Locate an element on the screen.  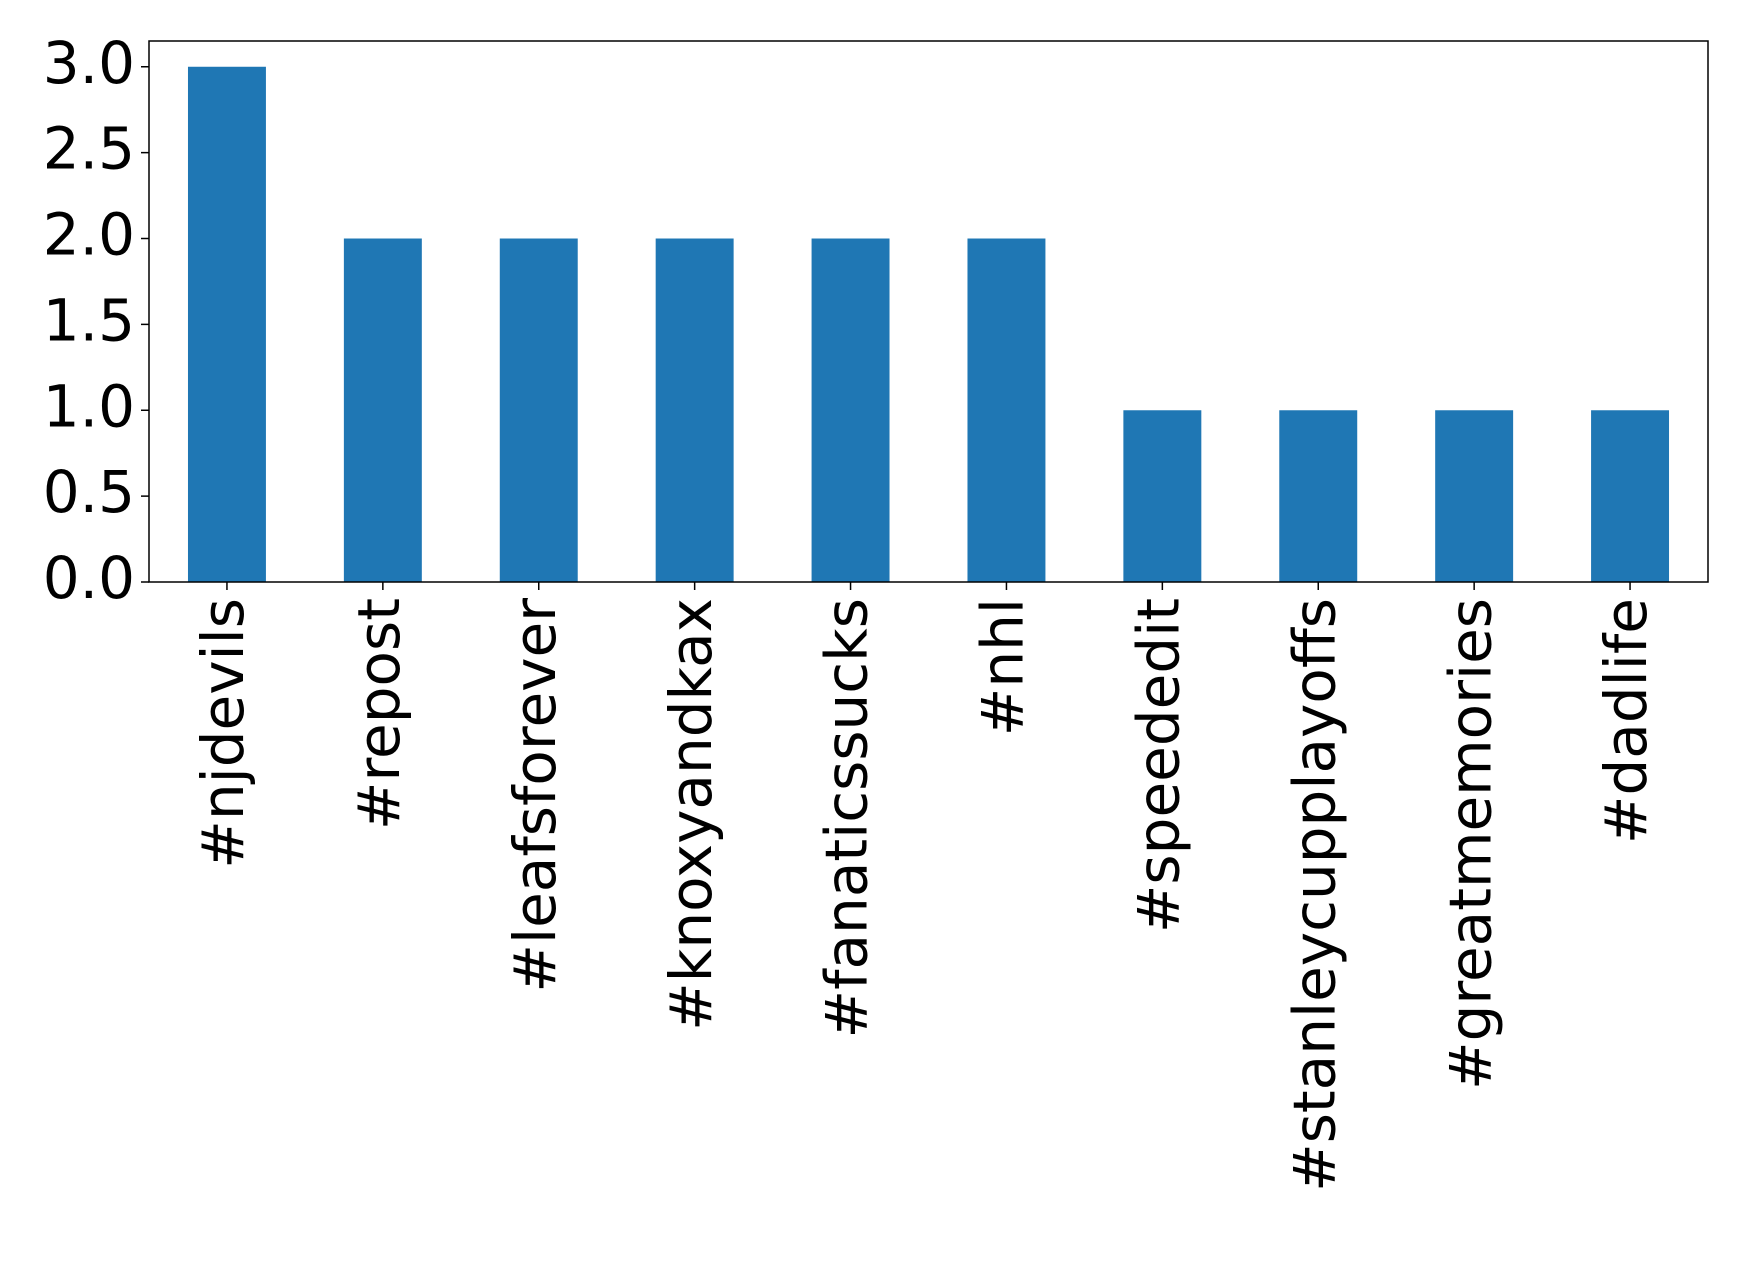
x-tick-label: #fanaticssucks is located at coordinates (847, 818).